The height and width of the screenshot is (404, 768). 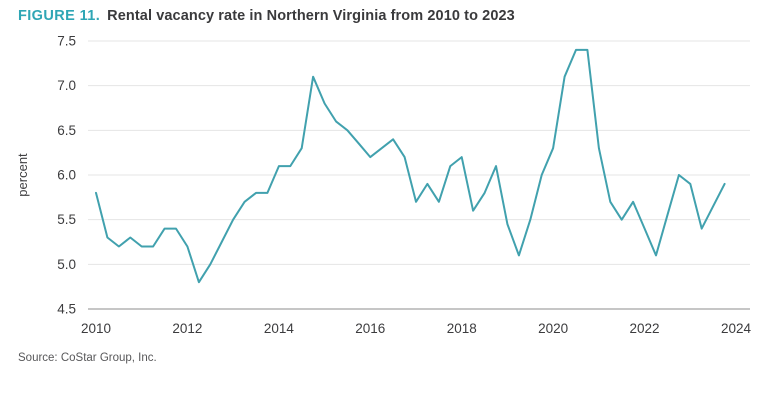 What do you see at coordinates (87, 358) in the screenshot?
I see `source-note: Source: CoStar Group, Inc.` at bounding box center [87, 358].